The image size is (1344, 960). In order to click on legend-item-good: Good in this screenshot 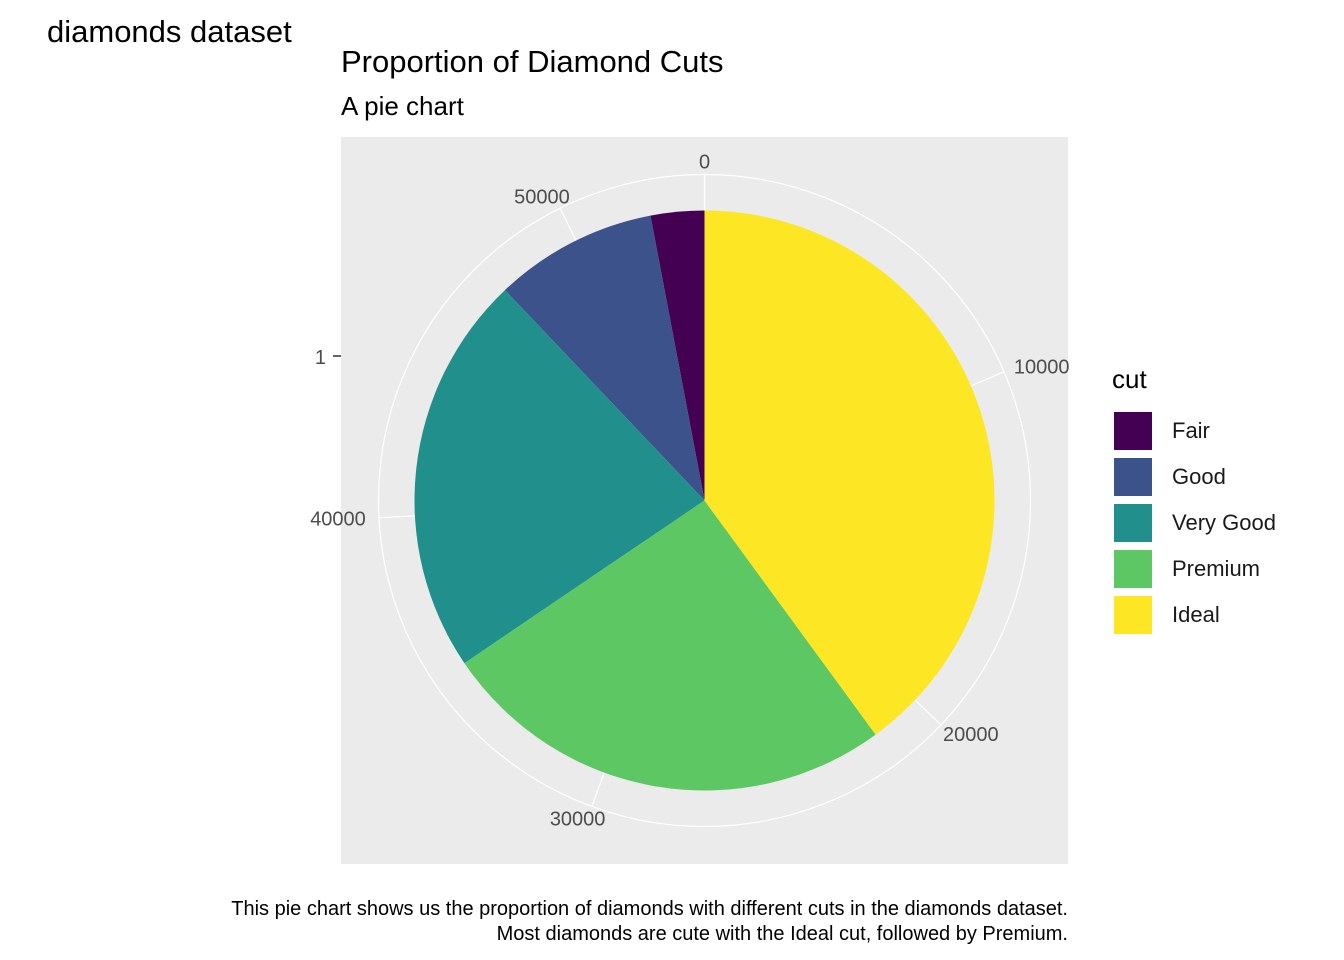, I will do `click(1194, 477)`.